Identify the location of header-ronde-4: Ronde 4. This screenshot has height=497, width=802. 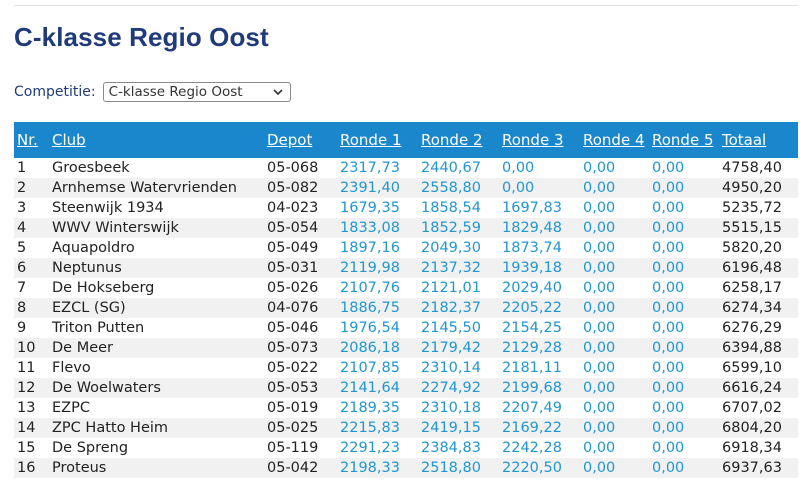
(614, 140).